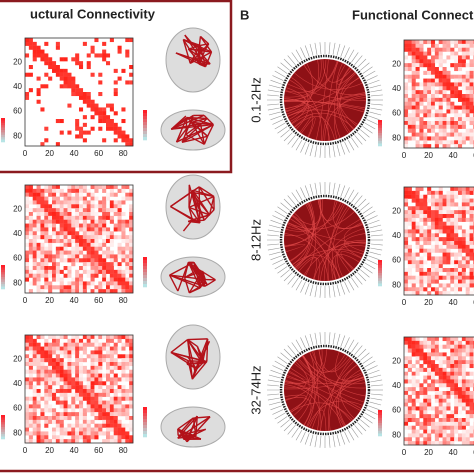  I want to click on edge-bundle, so click(325, 390).